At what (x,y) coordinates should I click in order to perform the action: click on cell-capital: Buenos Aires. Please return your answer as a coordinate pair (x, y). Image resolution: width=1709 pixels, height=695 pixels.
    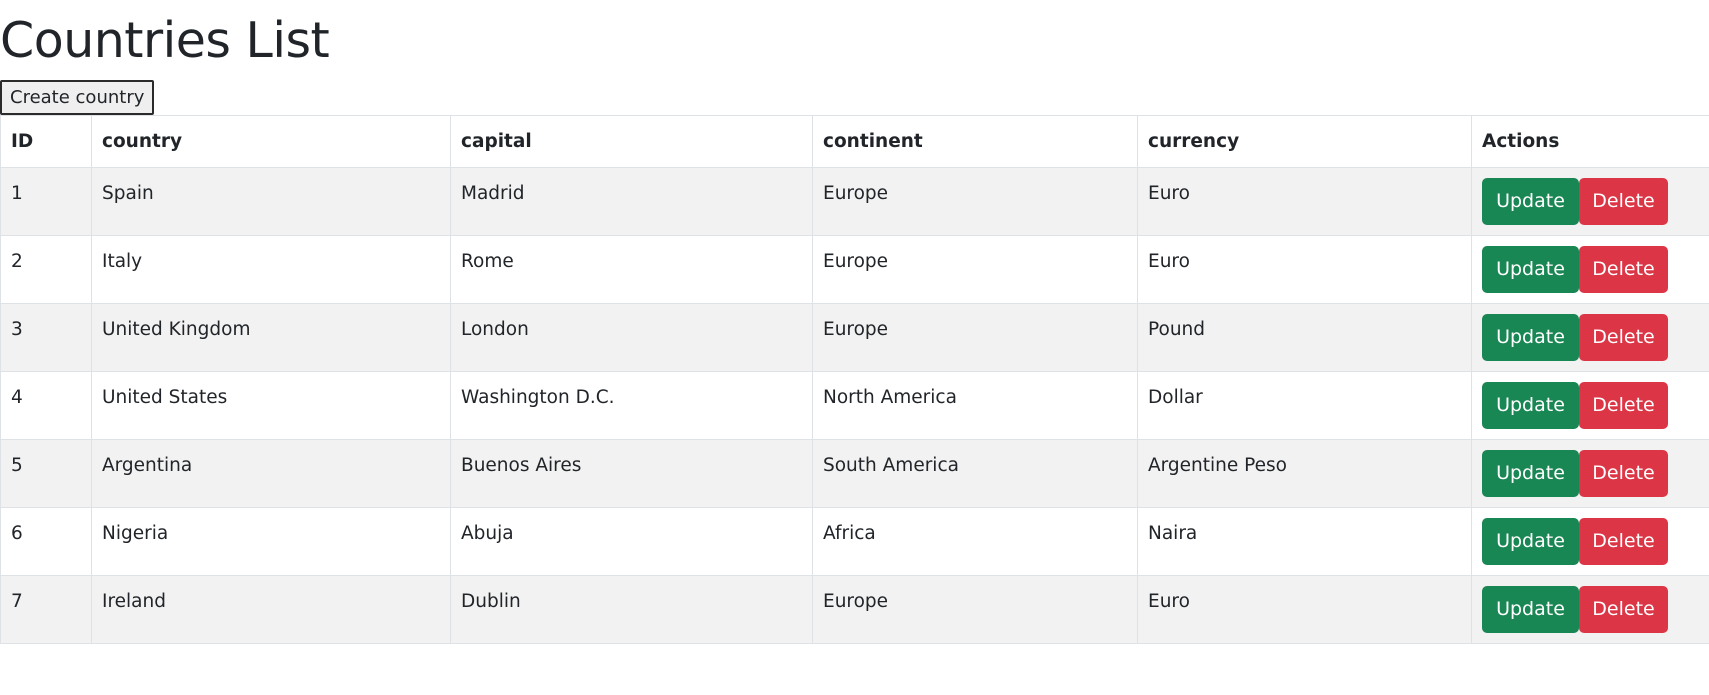
    Looking at the image, I should click on (631, 473).